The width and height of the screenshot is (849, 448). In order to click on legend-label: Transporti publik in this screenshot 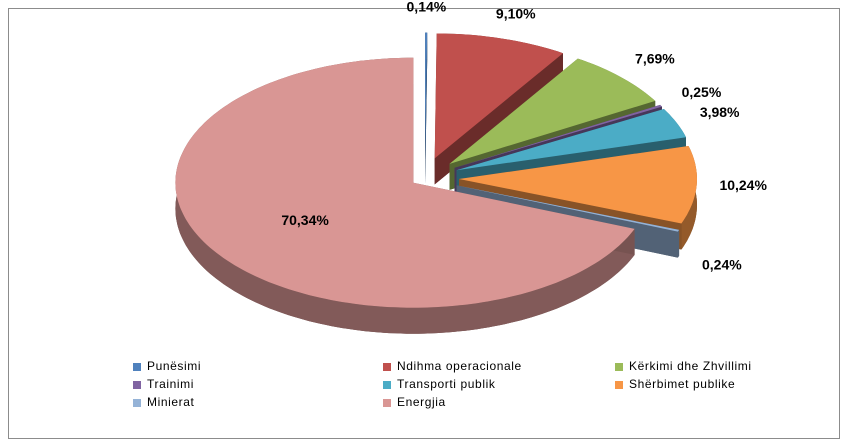, I will do `click(446, 384)`.